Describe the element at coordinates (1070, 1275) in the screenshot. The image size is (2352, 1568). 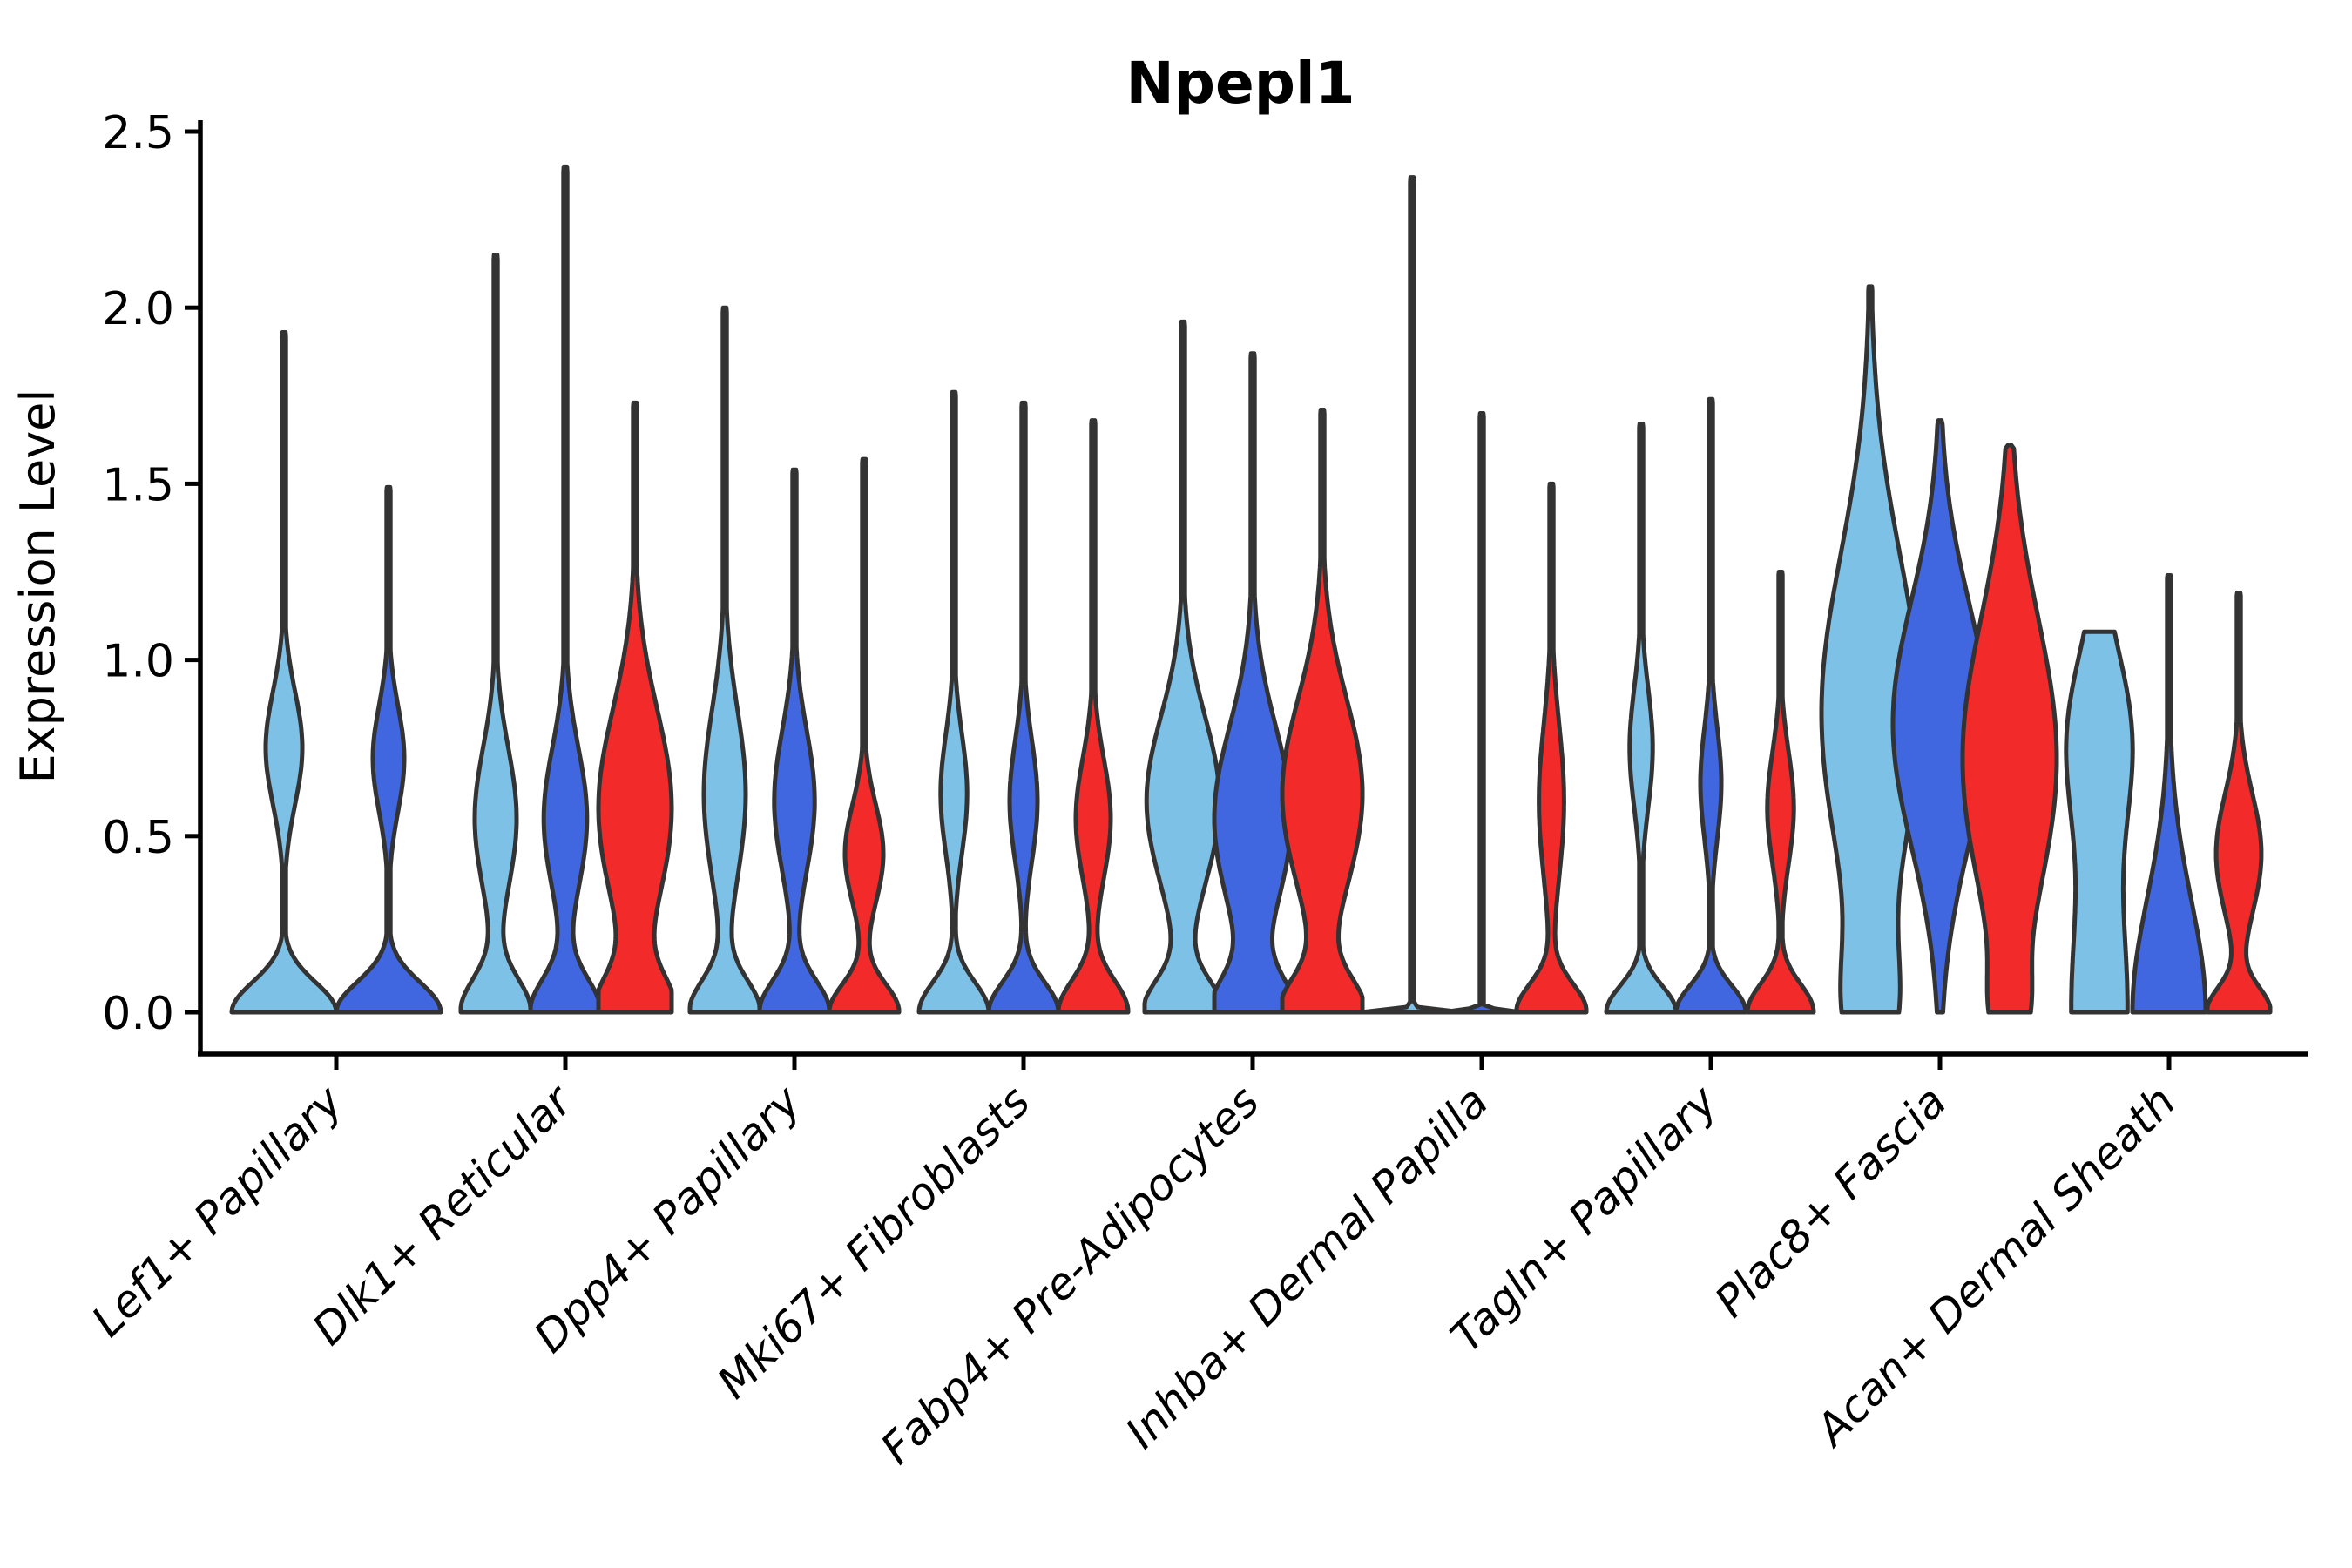
I see `x-tick-label-fabp4-pre-adipocytes: Fabp4+ Pre-Adipocytes` at that location.